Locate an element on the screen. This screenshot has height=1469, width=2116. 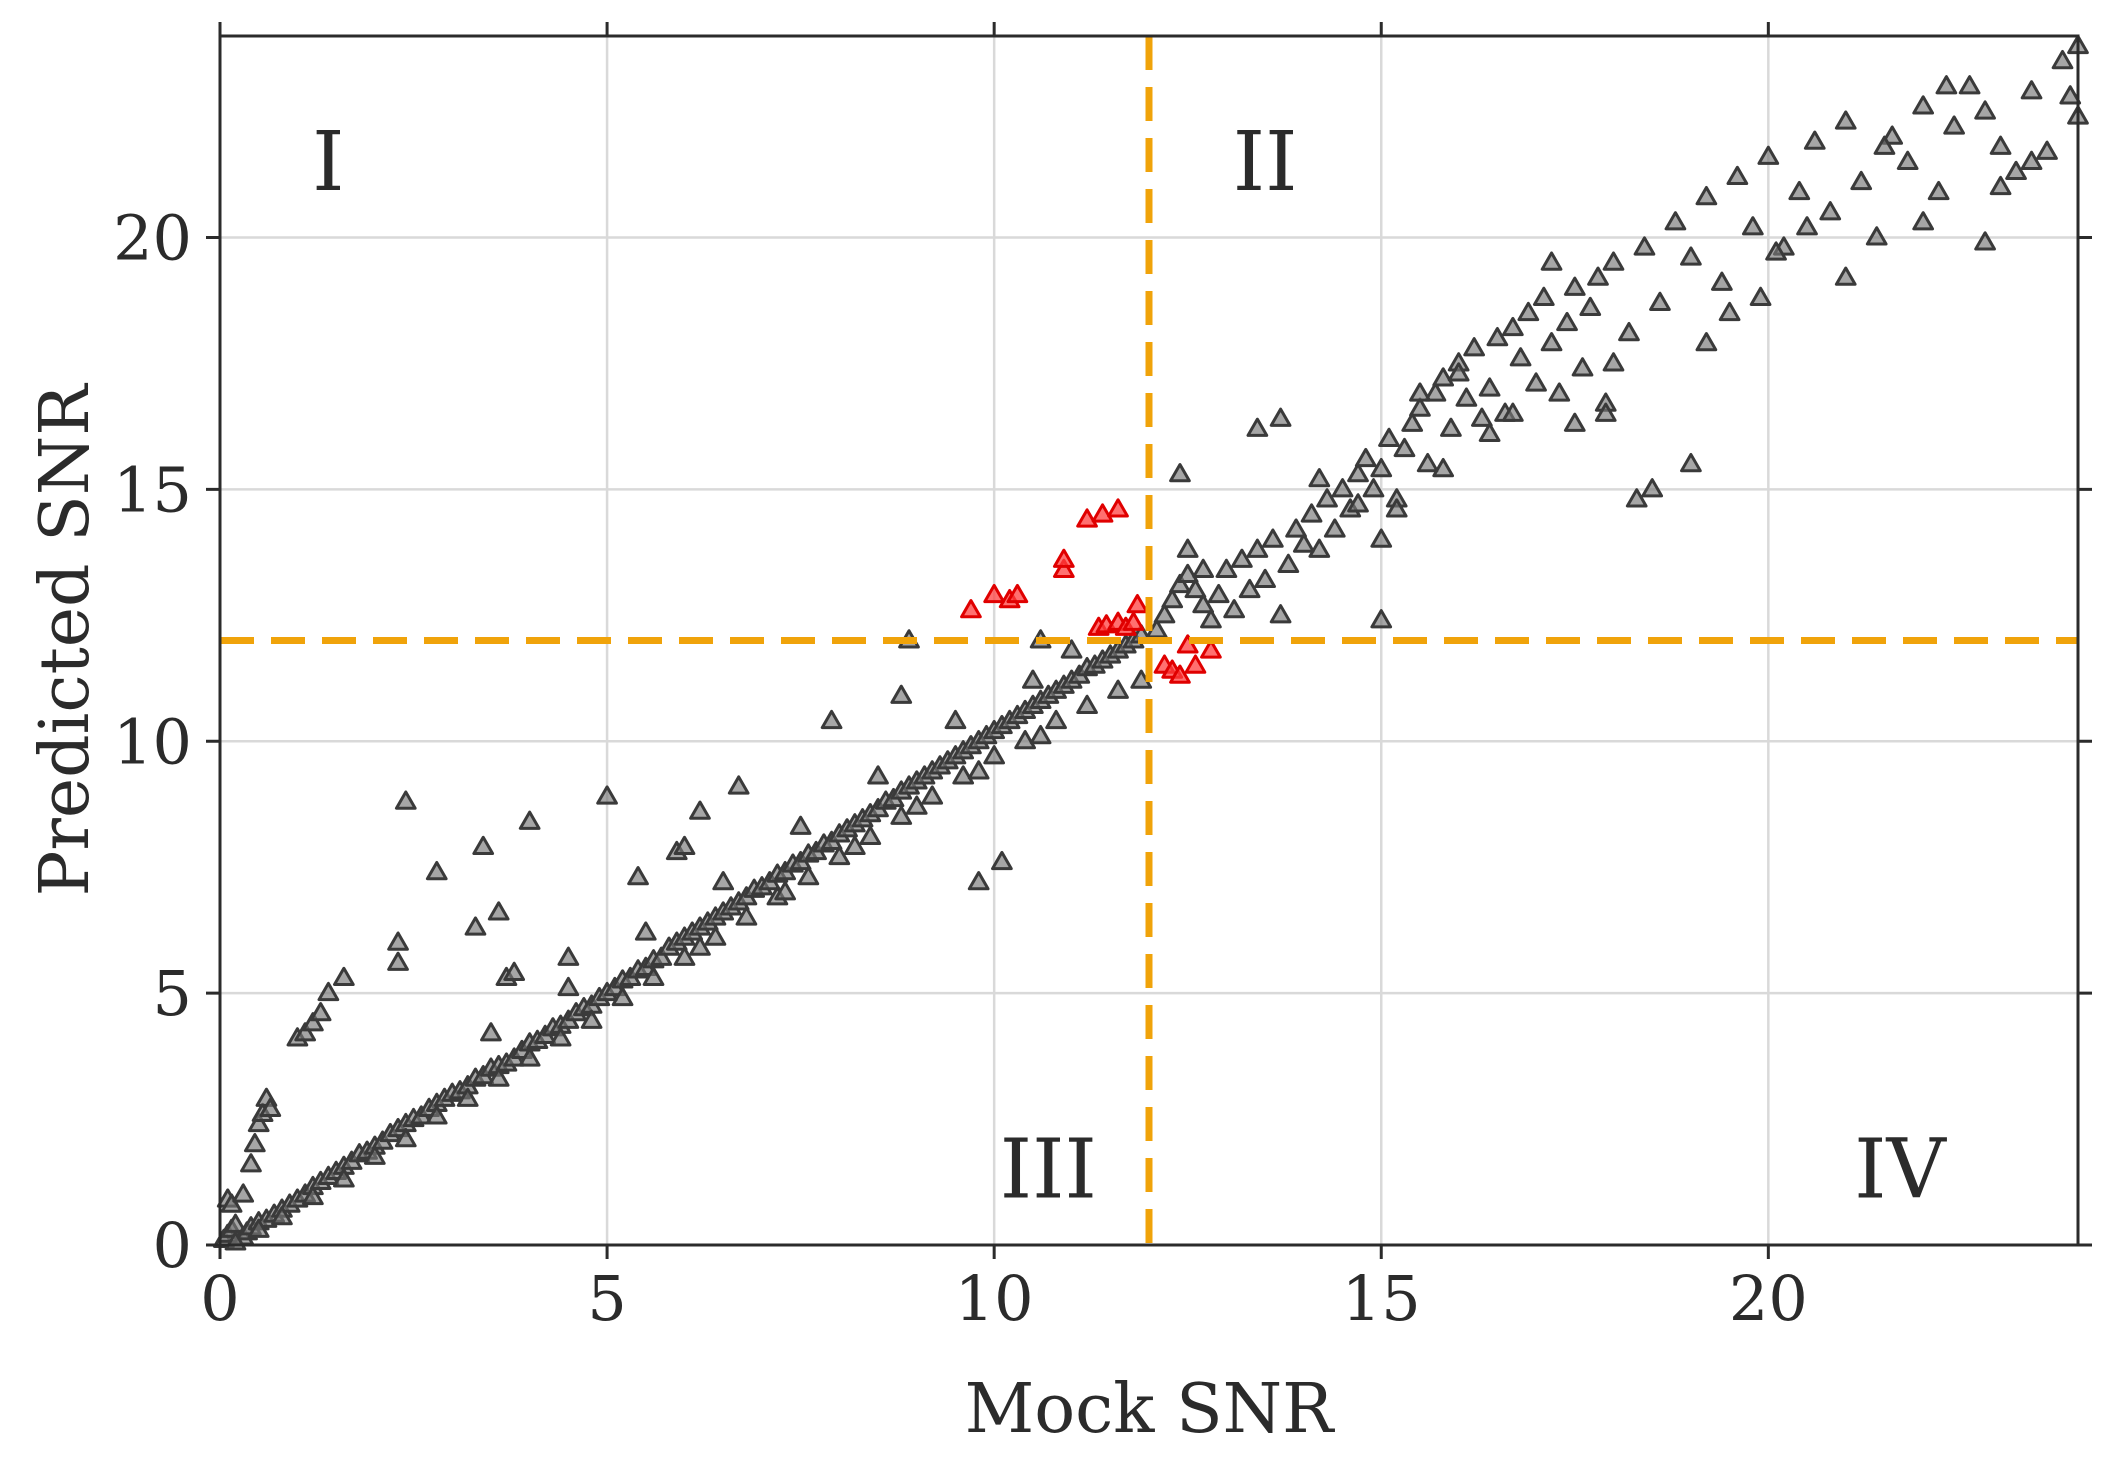
x-tick-label: 0 is located at coordinates (219, 1298).